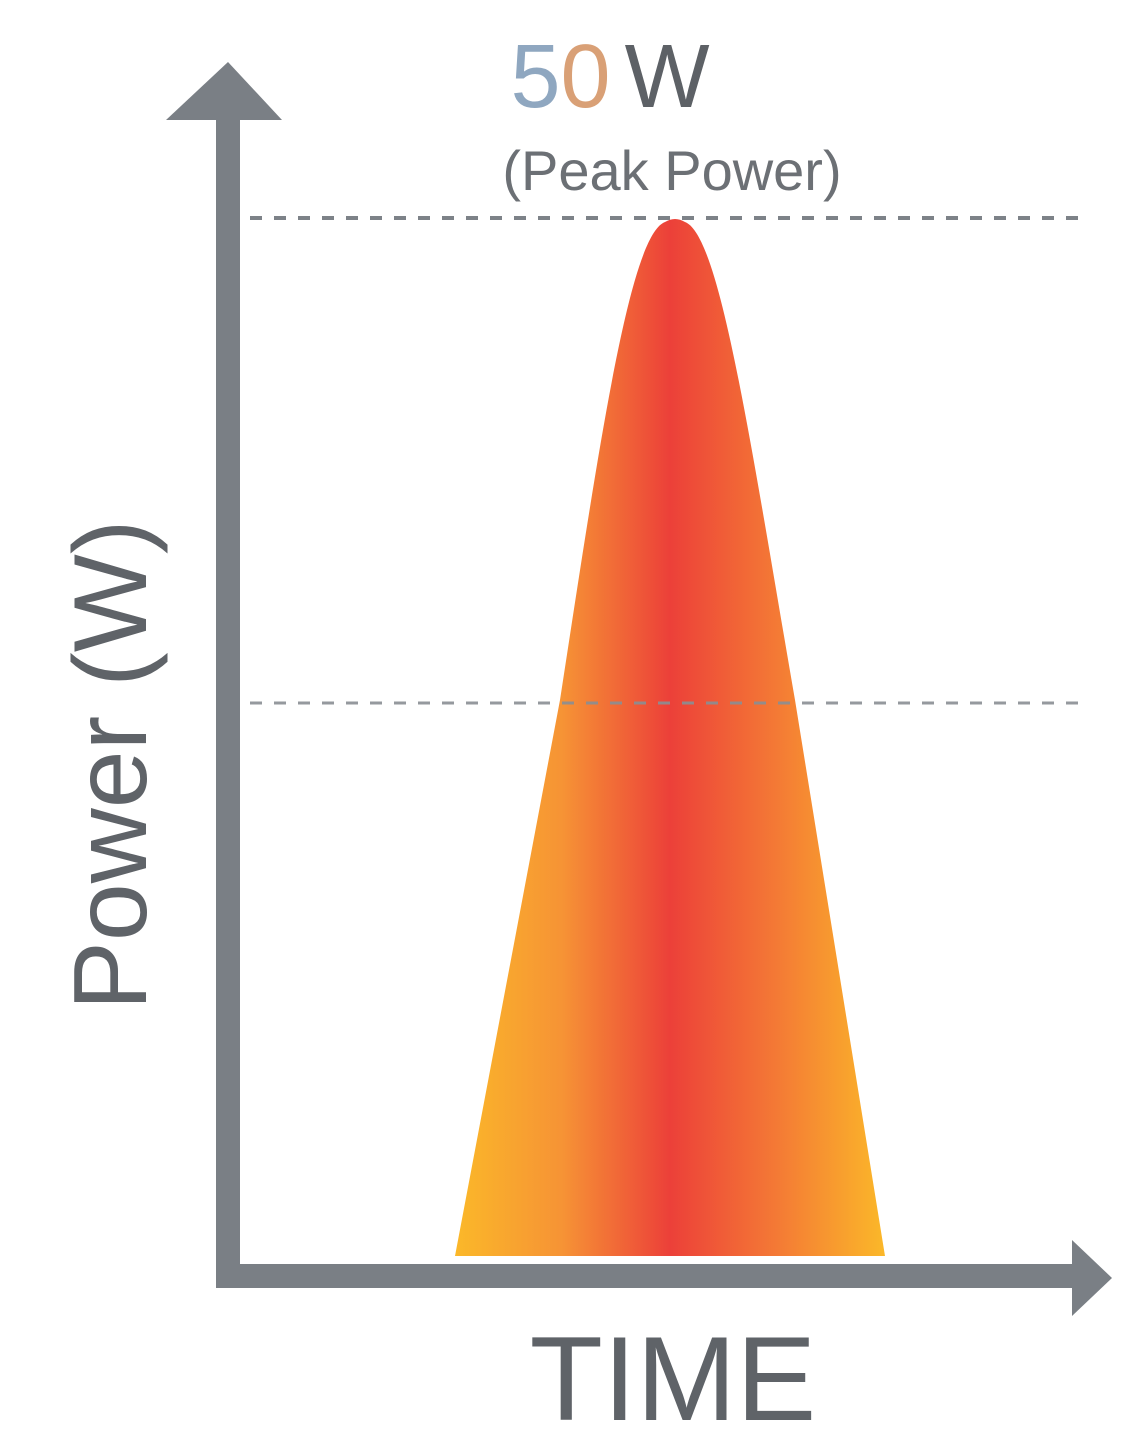 This screenshot has height=1436, width=1132. I want to click on arrow-up-icon, so click(224, 91).